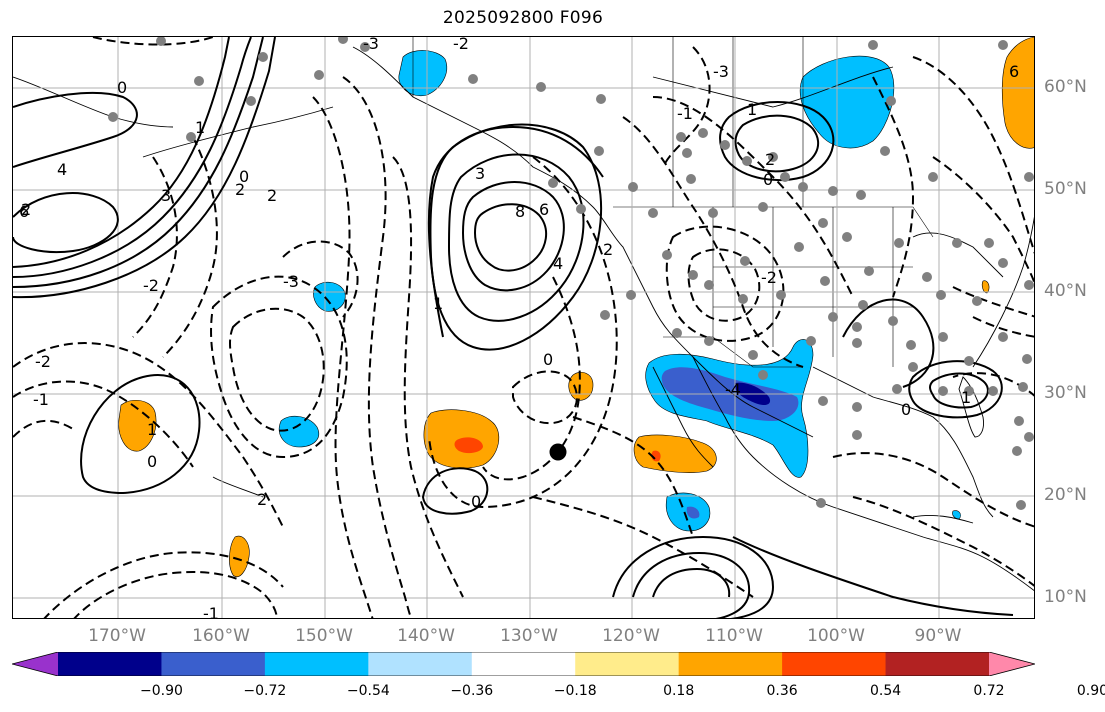 The width and height of the screenshot is (1105, 712). Describe the element at coordinates (35, 664) in the screenshot. I see `colorbar-extend-low` at that location.